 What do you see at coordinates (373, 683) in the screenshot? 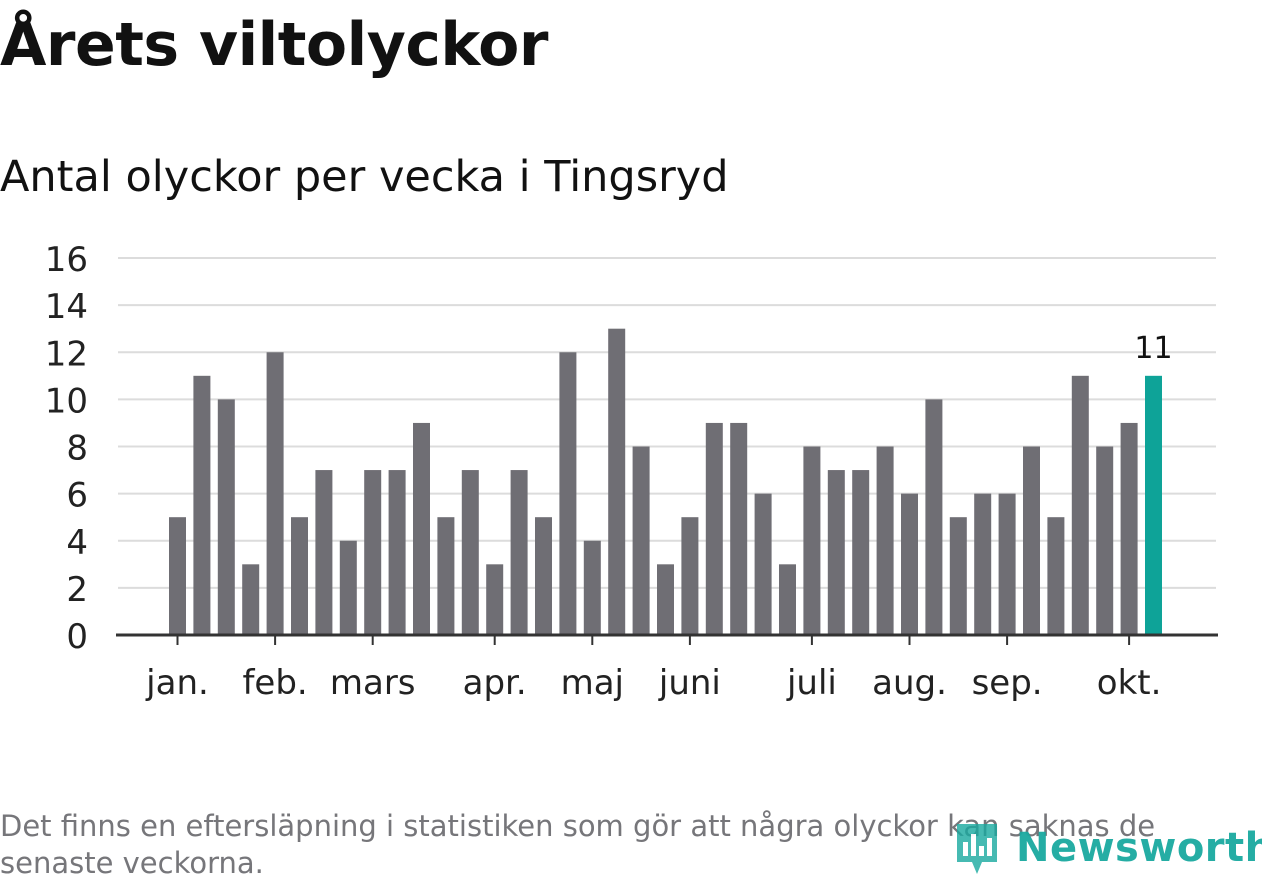
I see `x-tick-label-9: mars` at bounding box center [373, 683].